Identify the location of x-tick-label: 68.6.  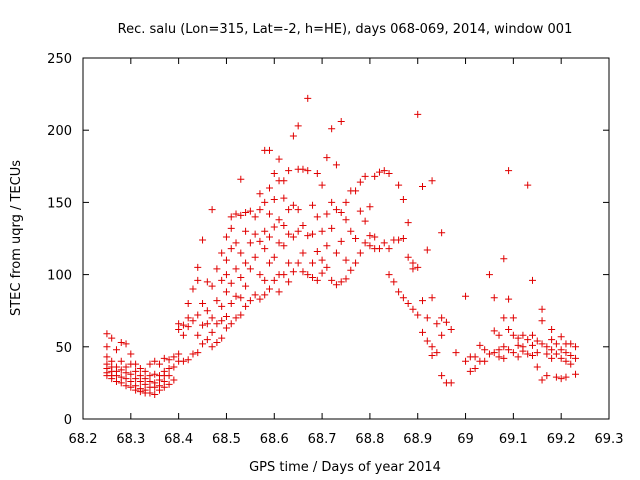
(274, 439).